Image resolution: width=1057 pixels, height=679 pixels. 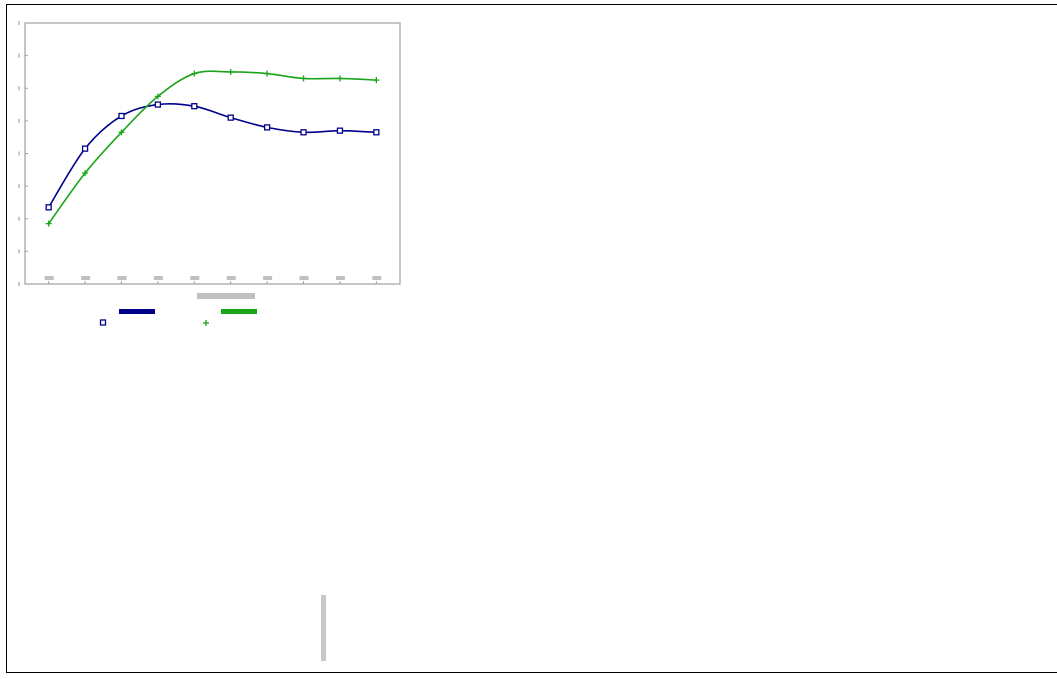 What do you see at coordinates (226, 296) in the screenshot?
I see `x-axis-title-mark` at bounding box center [226, 296].